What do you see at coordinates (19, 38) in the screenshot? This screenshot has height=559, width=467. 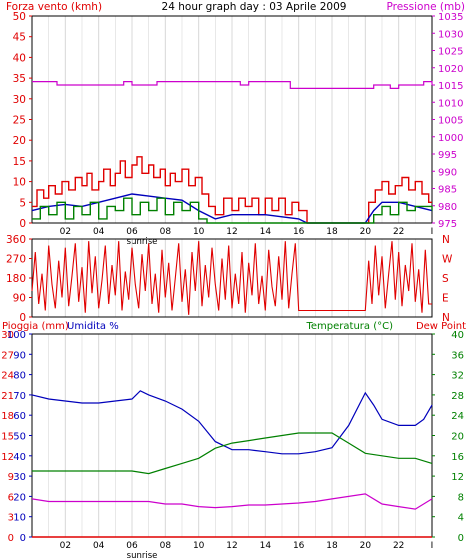 I see `wind-y-tick-label: 45` at bounding box center [19, 38].